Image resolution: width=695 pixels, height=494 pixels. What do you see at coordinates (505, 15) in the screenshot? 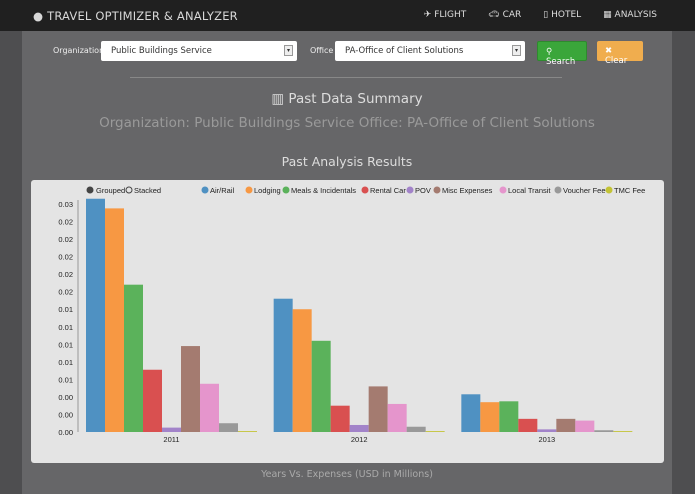
I see `nav-car: 🚗︎ CAR` at bounding box center [505, 15].